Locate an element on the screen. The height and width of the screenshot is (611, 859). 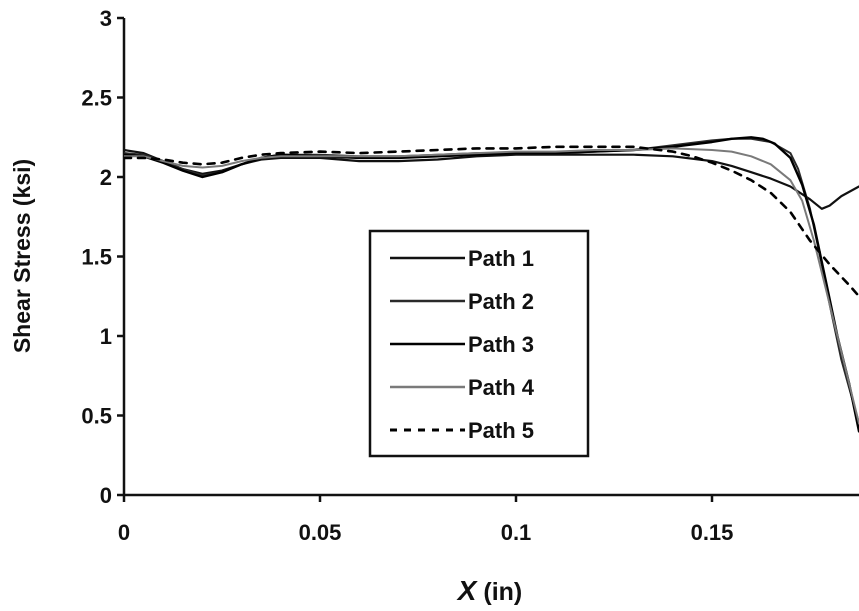
legend-label-path-5: Path 5 is located at coordinates (501, 430).